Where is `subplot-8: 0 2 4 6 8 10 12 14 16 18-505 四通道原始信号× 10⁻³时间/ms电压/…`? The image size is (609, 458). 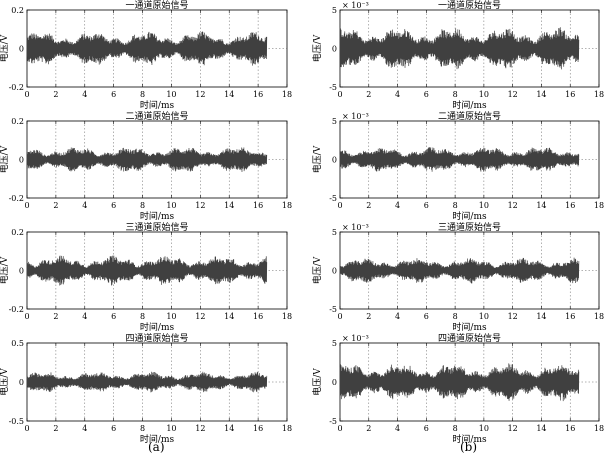
subplot-8: 0 2 4 6 8 10 12 14 16 18-505 四通道原始信号× 10⁻³时间/ms电压/… is located at coordinates (457, 388).